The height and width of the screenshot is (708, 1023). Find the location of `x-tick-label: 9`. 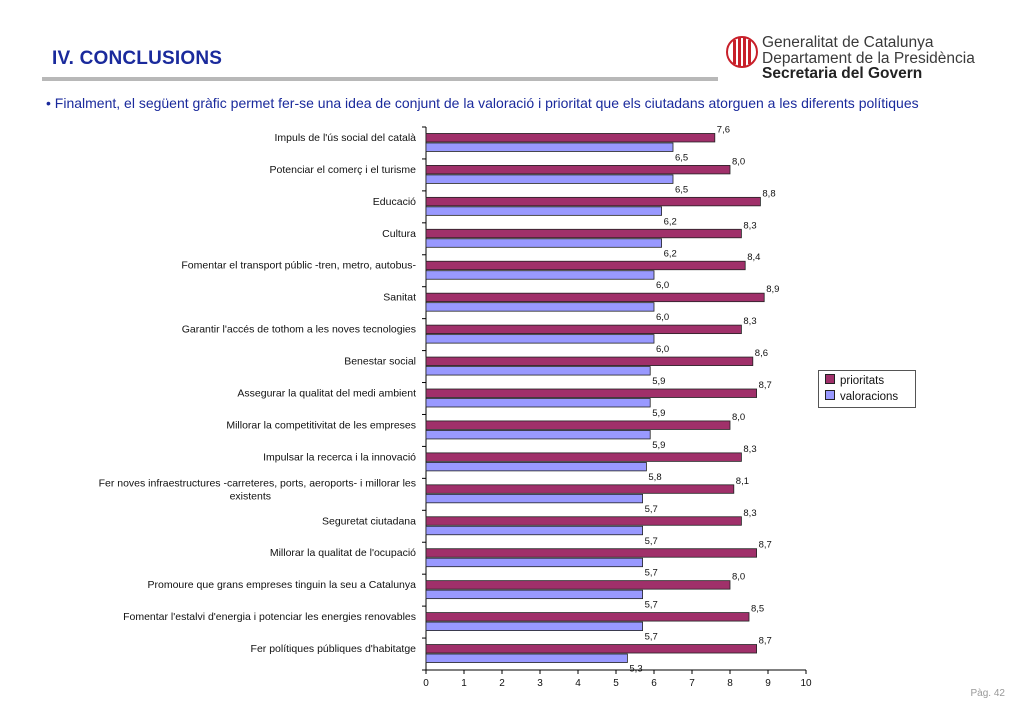

x-tick-label: 9 is located at coordinates (768, 683).